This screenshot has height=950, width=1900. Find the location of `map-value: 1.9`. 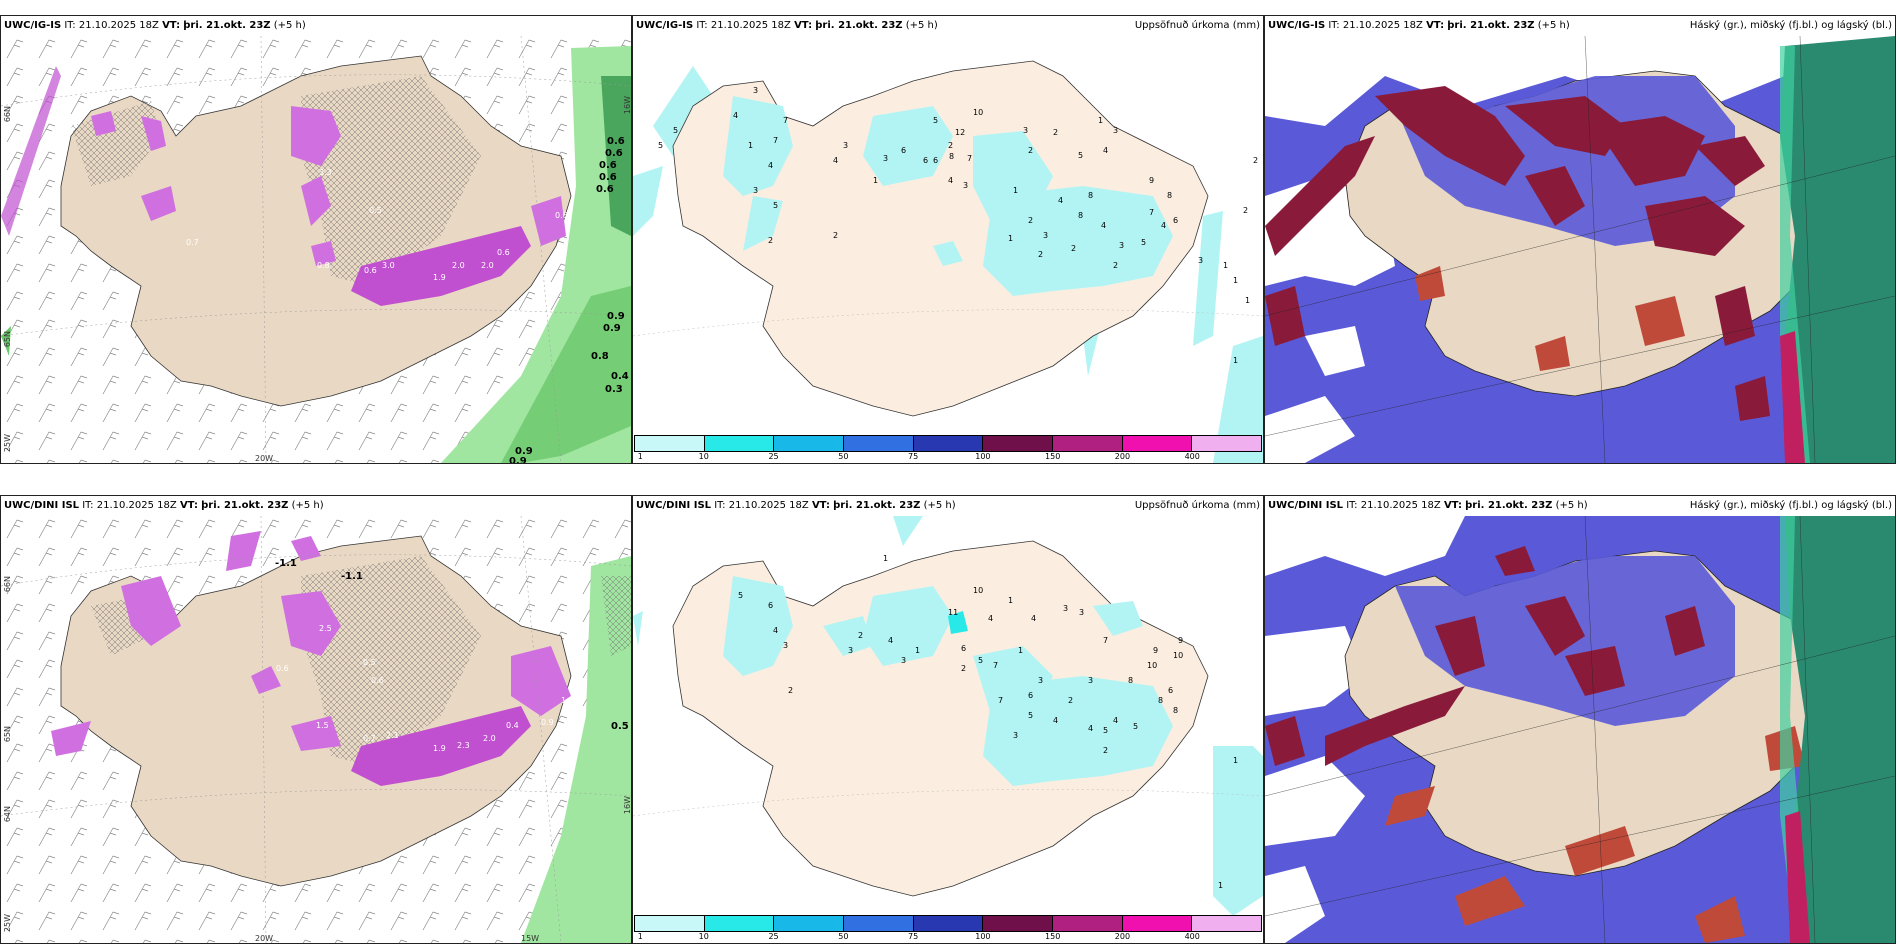

map-value: 1.9 is located at coordinates (439, 748).